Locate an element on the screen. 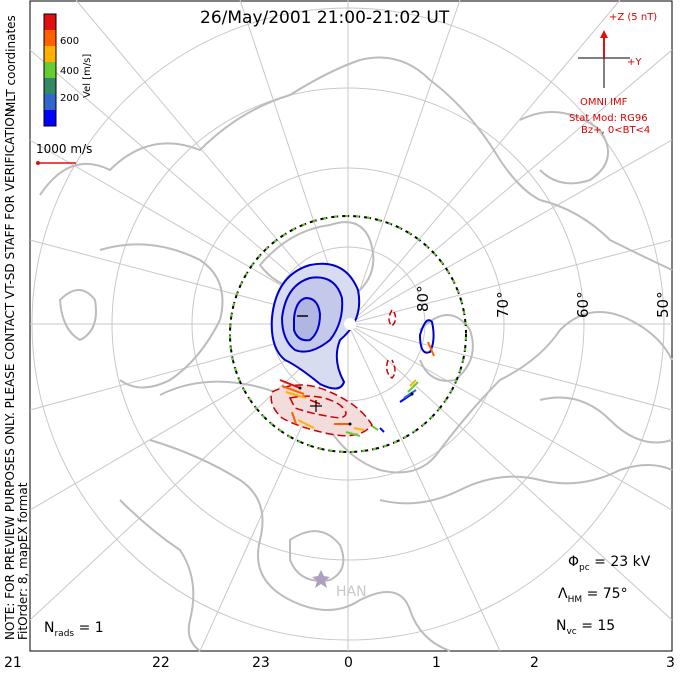  map-title: 26/May/2001 21:00-21:02 UT is located at coordinates (325, 18).